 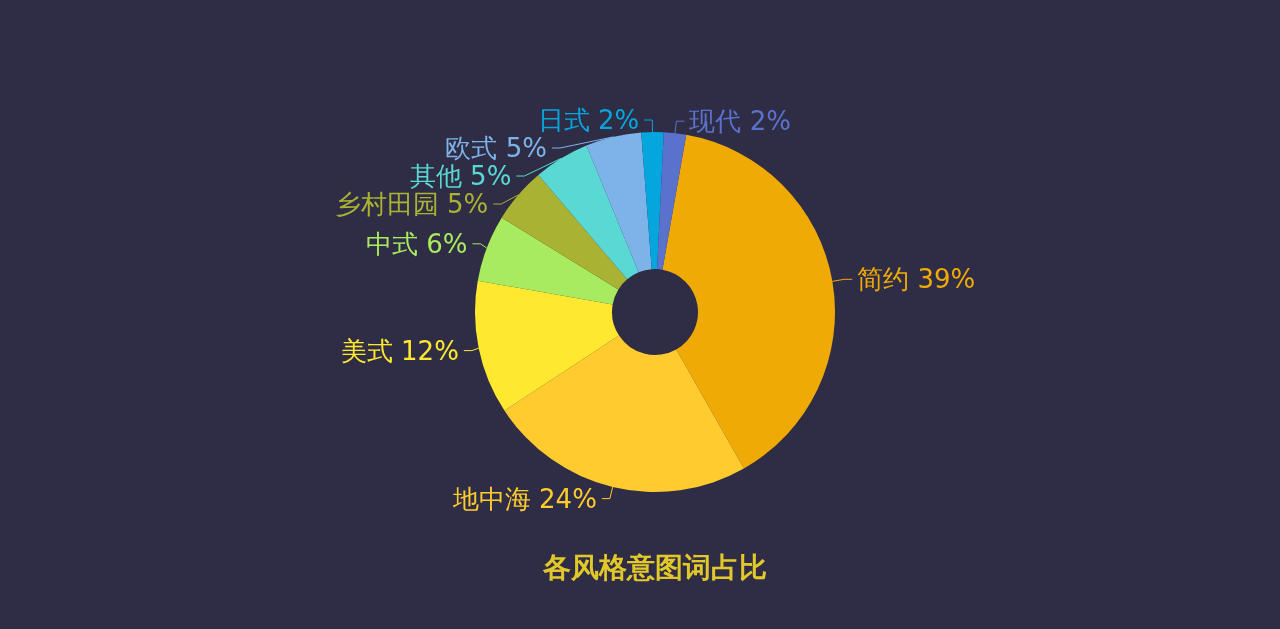 I want to click on slice-label: 乡村田园 5%, so click(x=411, y=204).